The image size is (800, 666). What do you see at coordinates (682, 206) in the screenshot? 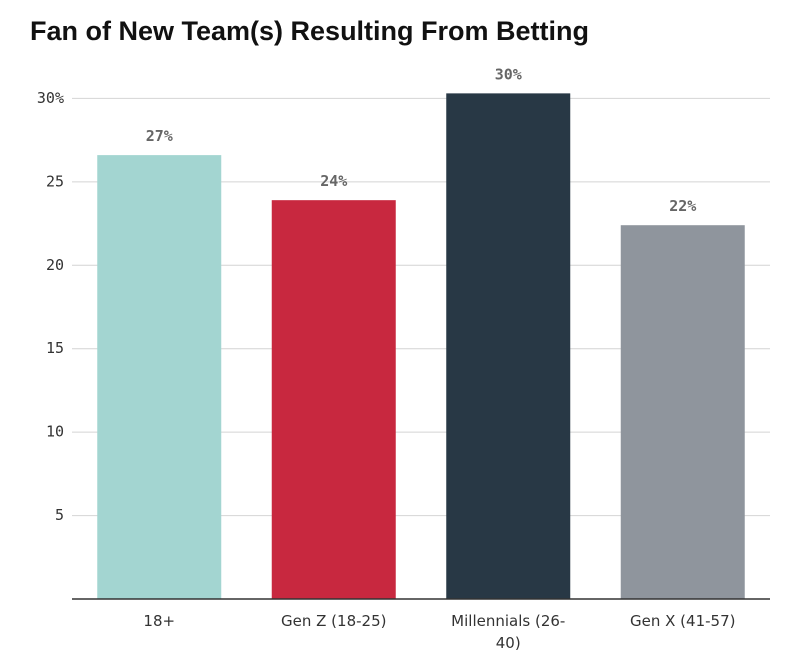
I see `data-label: 22%` at bounding box center [682, 206].